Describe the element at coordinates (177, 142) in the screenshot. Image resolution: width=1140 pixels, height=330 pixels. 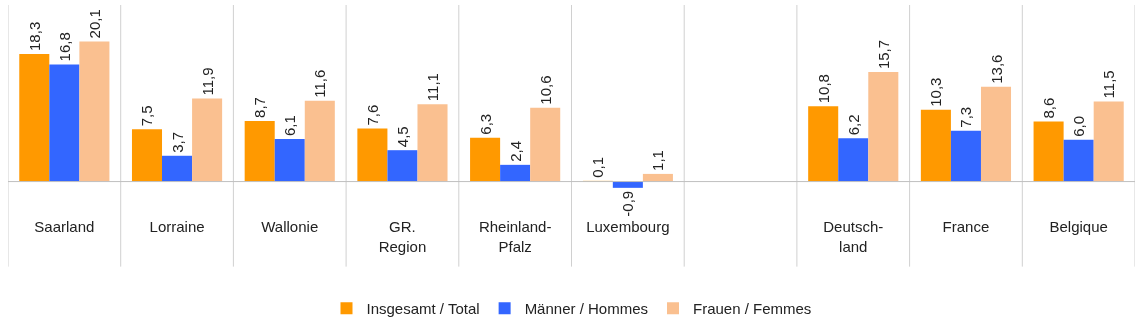
I see `data-label: 3,7` at that location.